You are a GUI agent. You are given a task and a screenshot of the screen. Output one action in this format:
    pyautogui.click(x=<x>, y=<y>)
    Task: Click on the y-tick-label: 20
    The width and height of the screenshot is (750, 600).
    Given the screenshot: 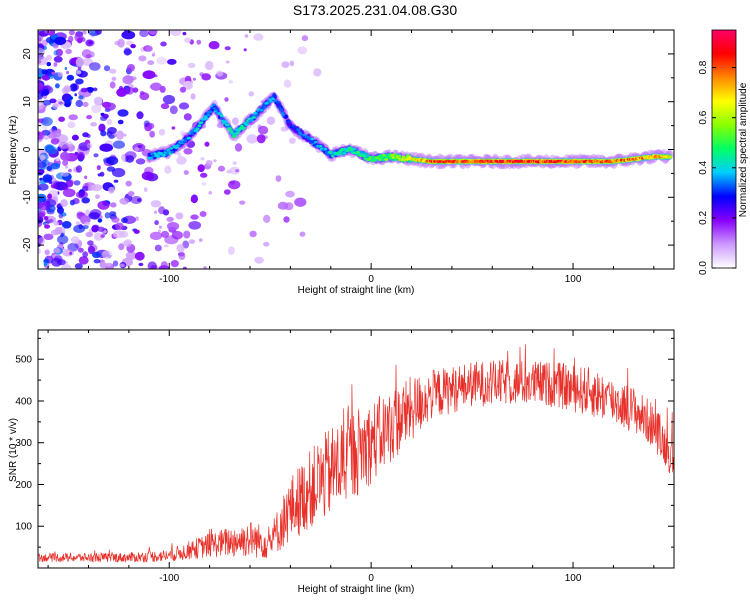 What is the action you would take?
    pyautogui.click(x=27, y=54)
    